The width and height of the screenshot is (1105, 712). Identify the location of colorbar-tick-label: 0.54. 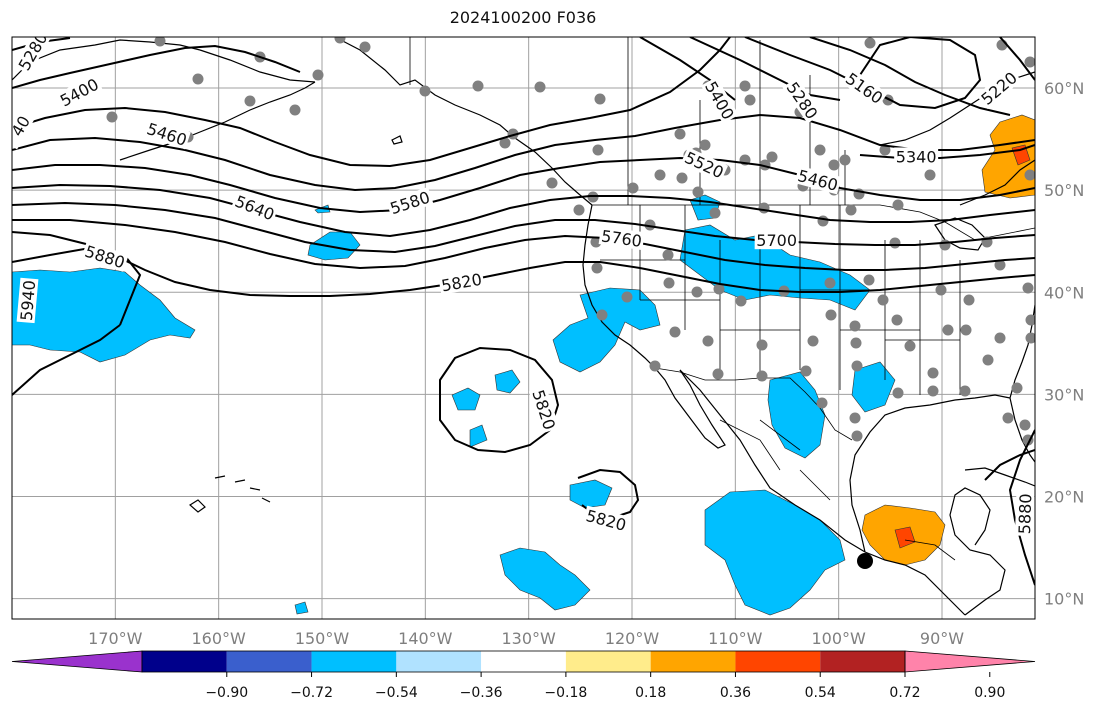
(820, 693).